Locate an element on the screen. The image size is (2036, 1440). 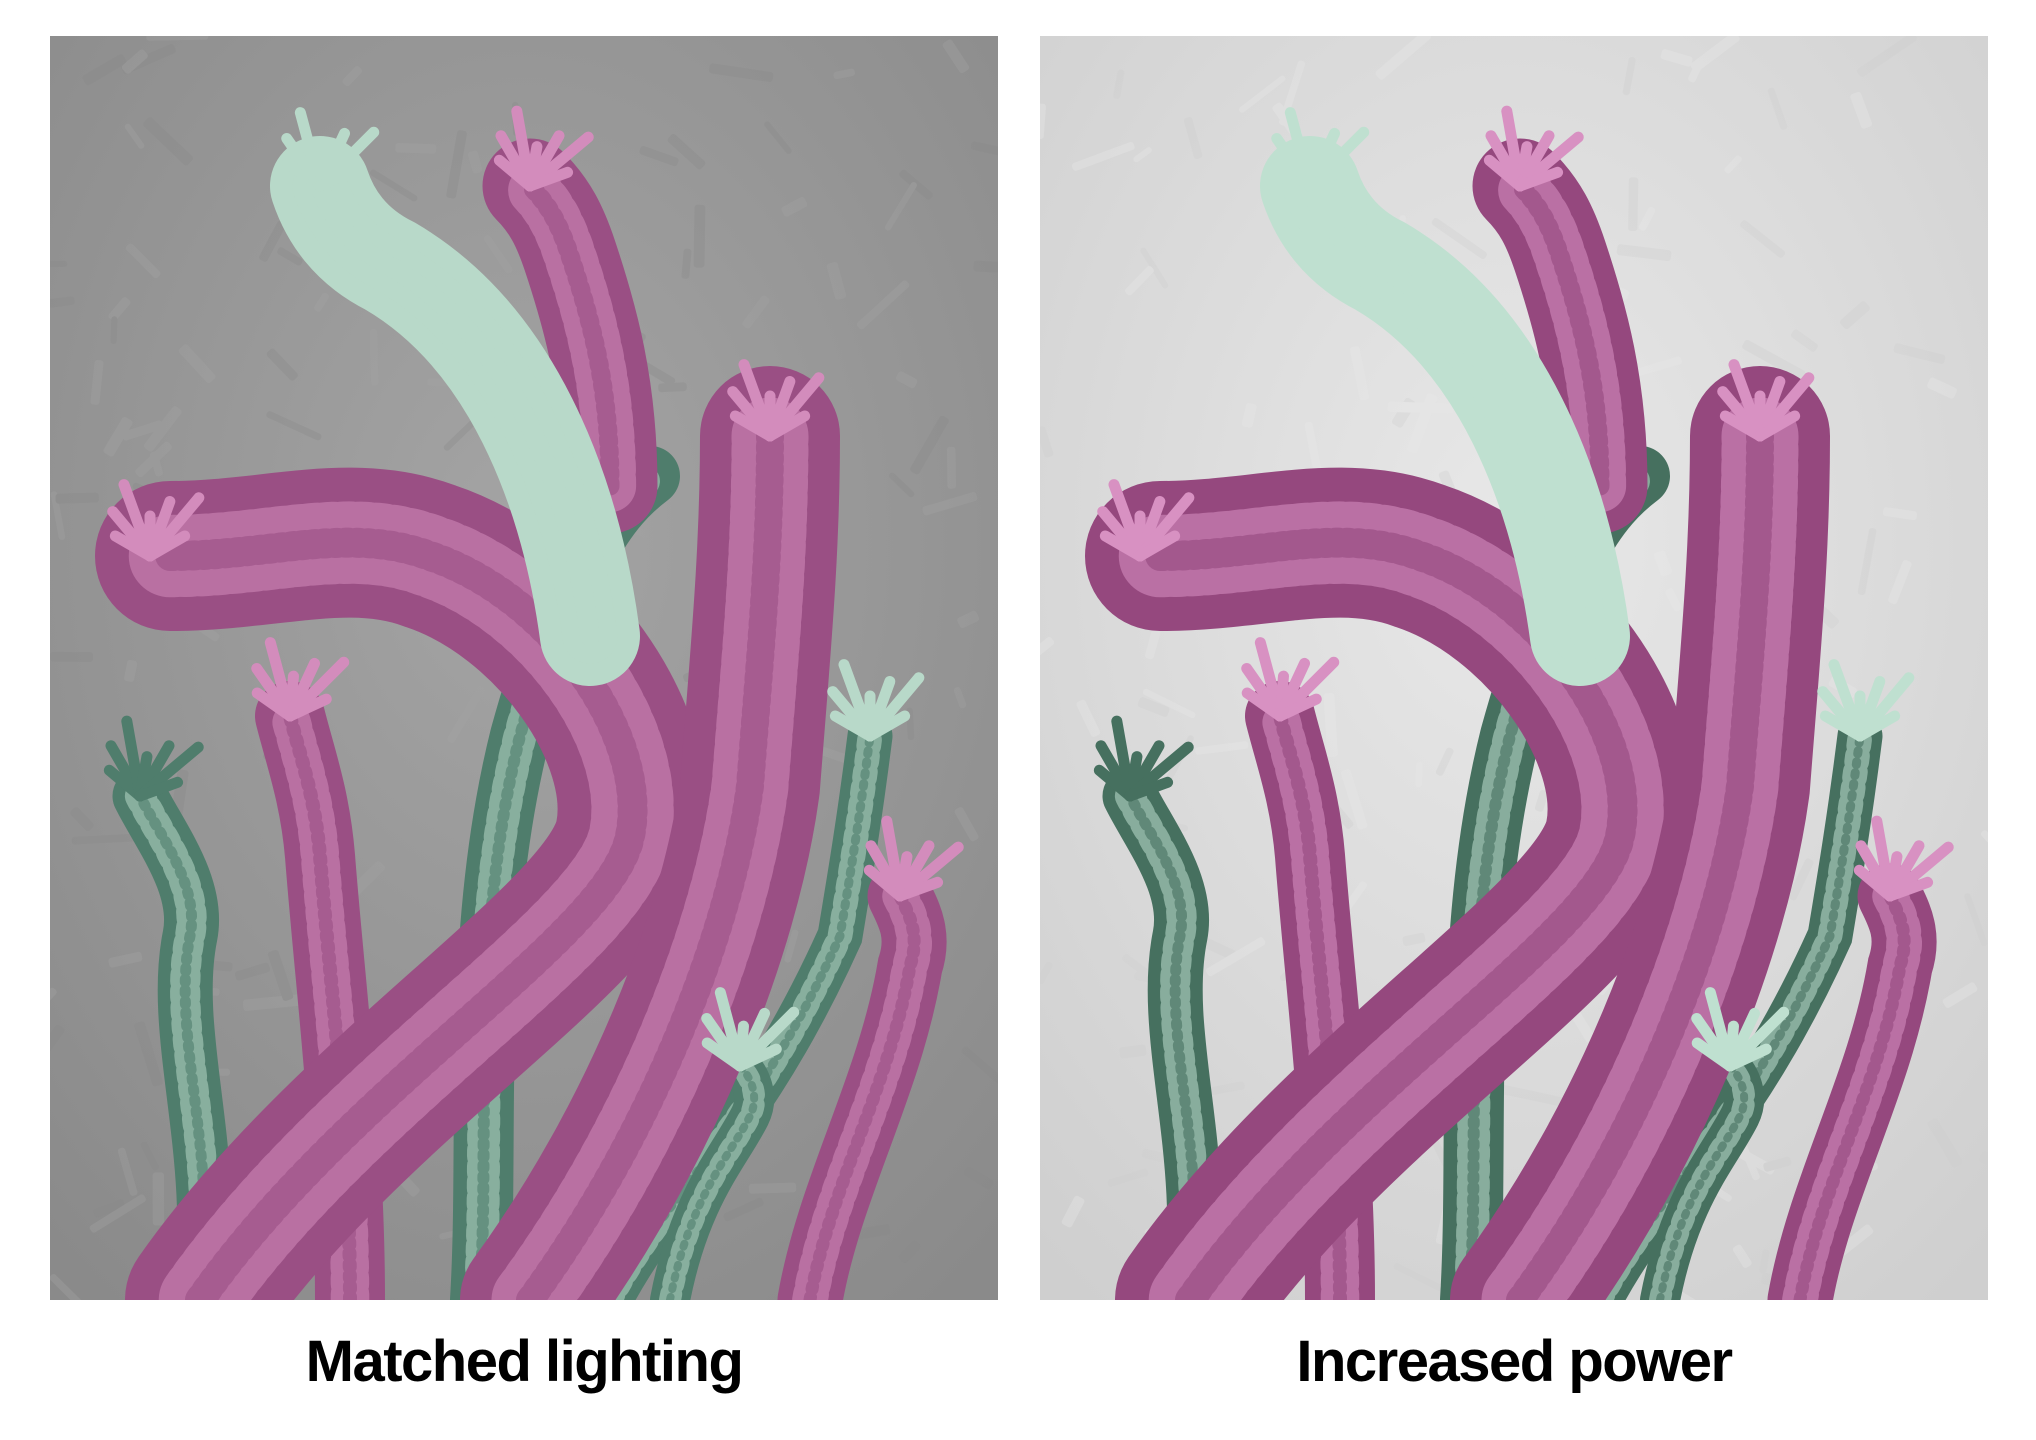
caption-matched-lighting: Matched lighting is located at coordinates (524, 1361).